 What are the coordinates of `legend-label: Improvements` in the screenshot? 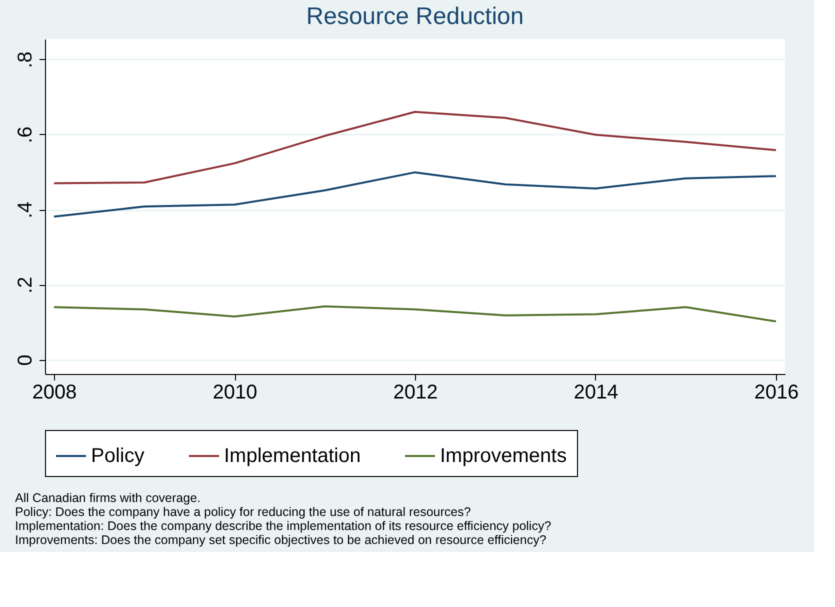 It's located at (503, 456).